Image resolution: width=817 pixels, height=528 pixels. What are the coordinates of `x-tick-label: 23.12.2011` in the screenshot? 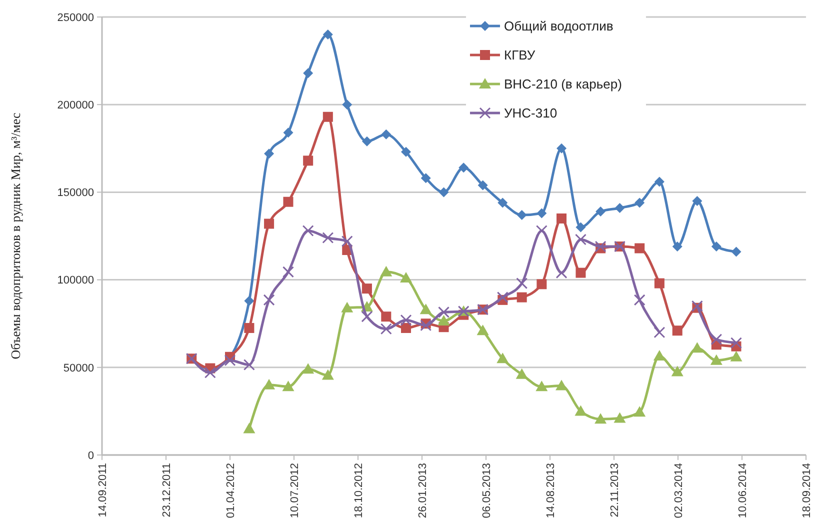 It's located at (166, 490).